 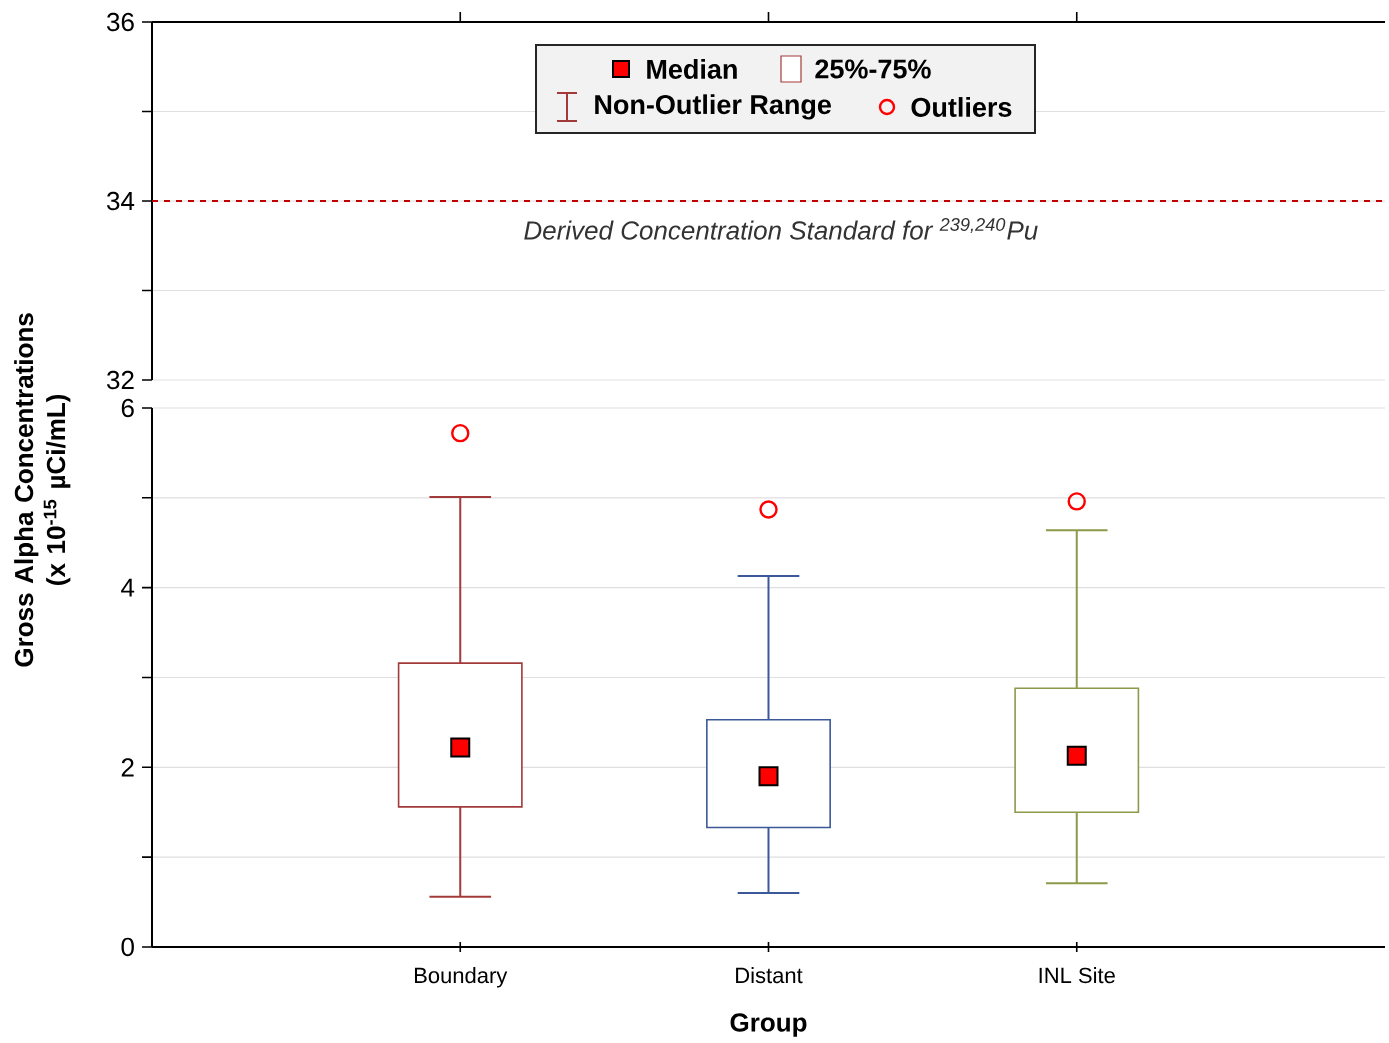 I want to click on y-tick-label: 36, so click(x=120, y=22).